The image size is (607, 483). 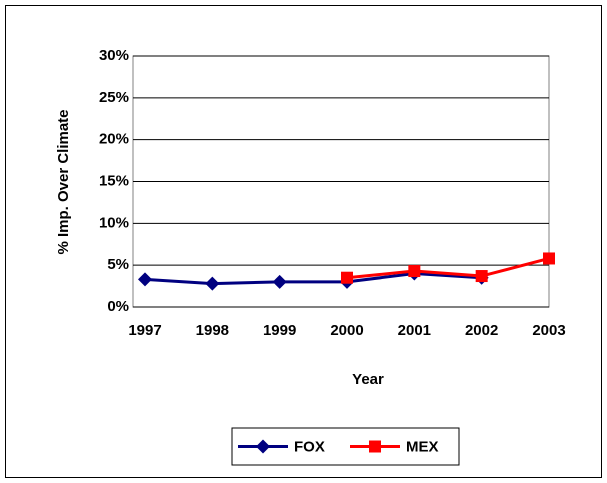 I want to click on legend-label: MEX, so click(x=422, y=446).